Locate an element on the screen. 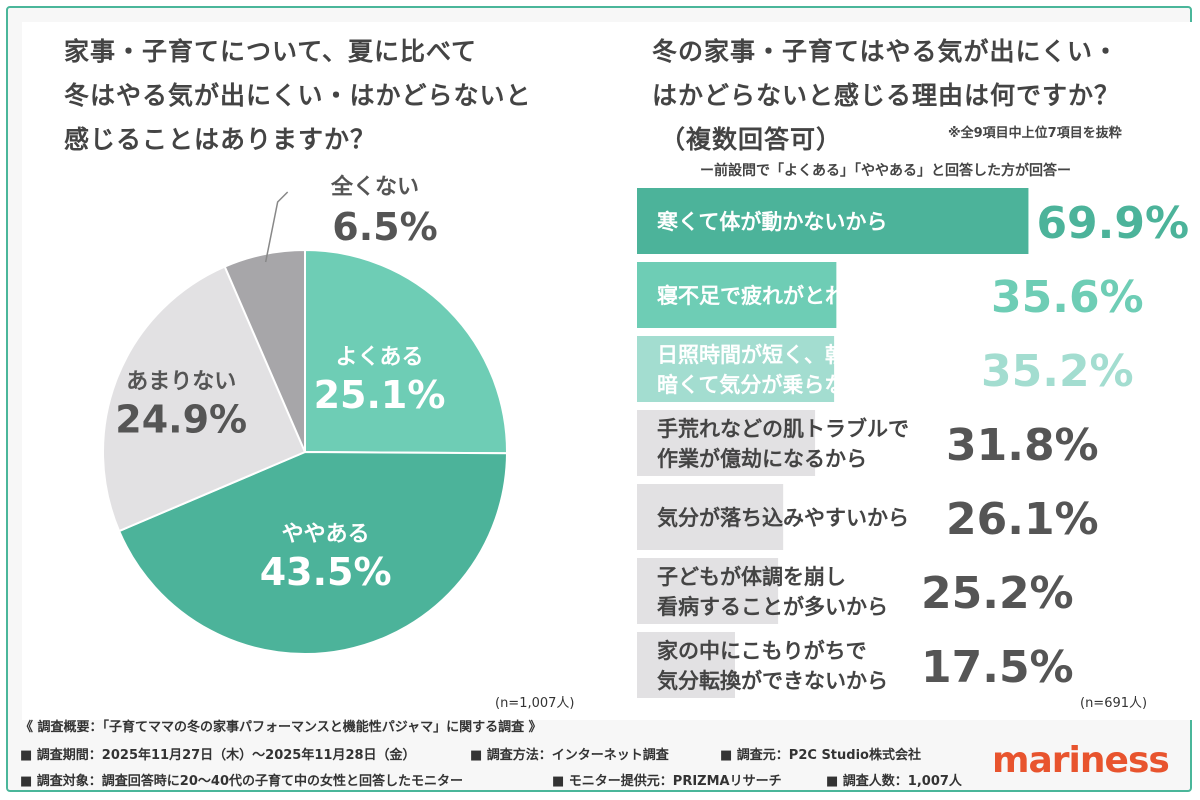  pie-slice-value: 6.5% is located at coordinates (384, 227).